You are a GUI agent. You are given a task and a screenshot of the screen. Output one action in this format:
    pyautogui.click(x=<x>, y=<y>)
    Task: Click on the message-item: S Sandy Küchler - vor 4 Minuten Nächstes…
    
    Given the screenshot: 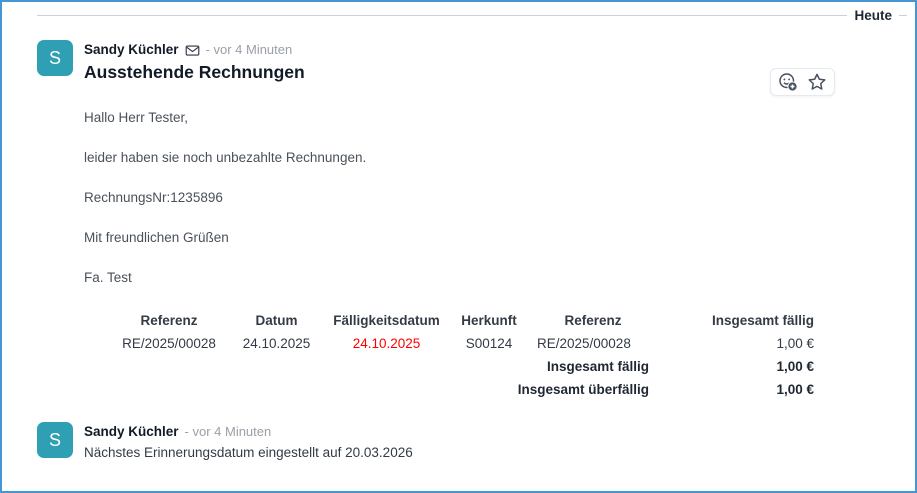 What is the action you would take?
    pyautogui.click(x=458, y=442)
    